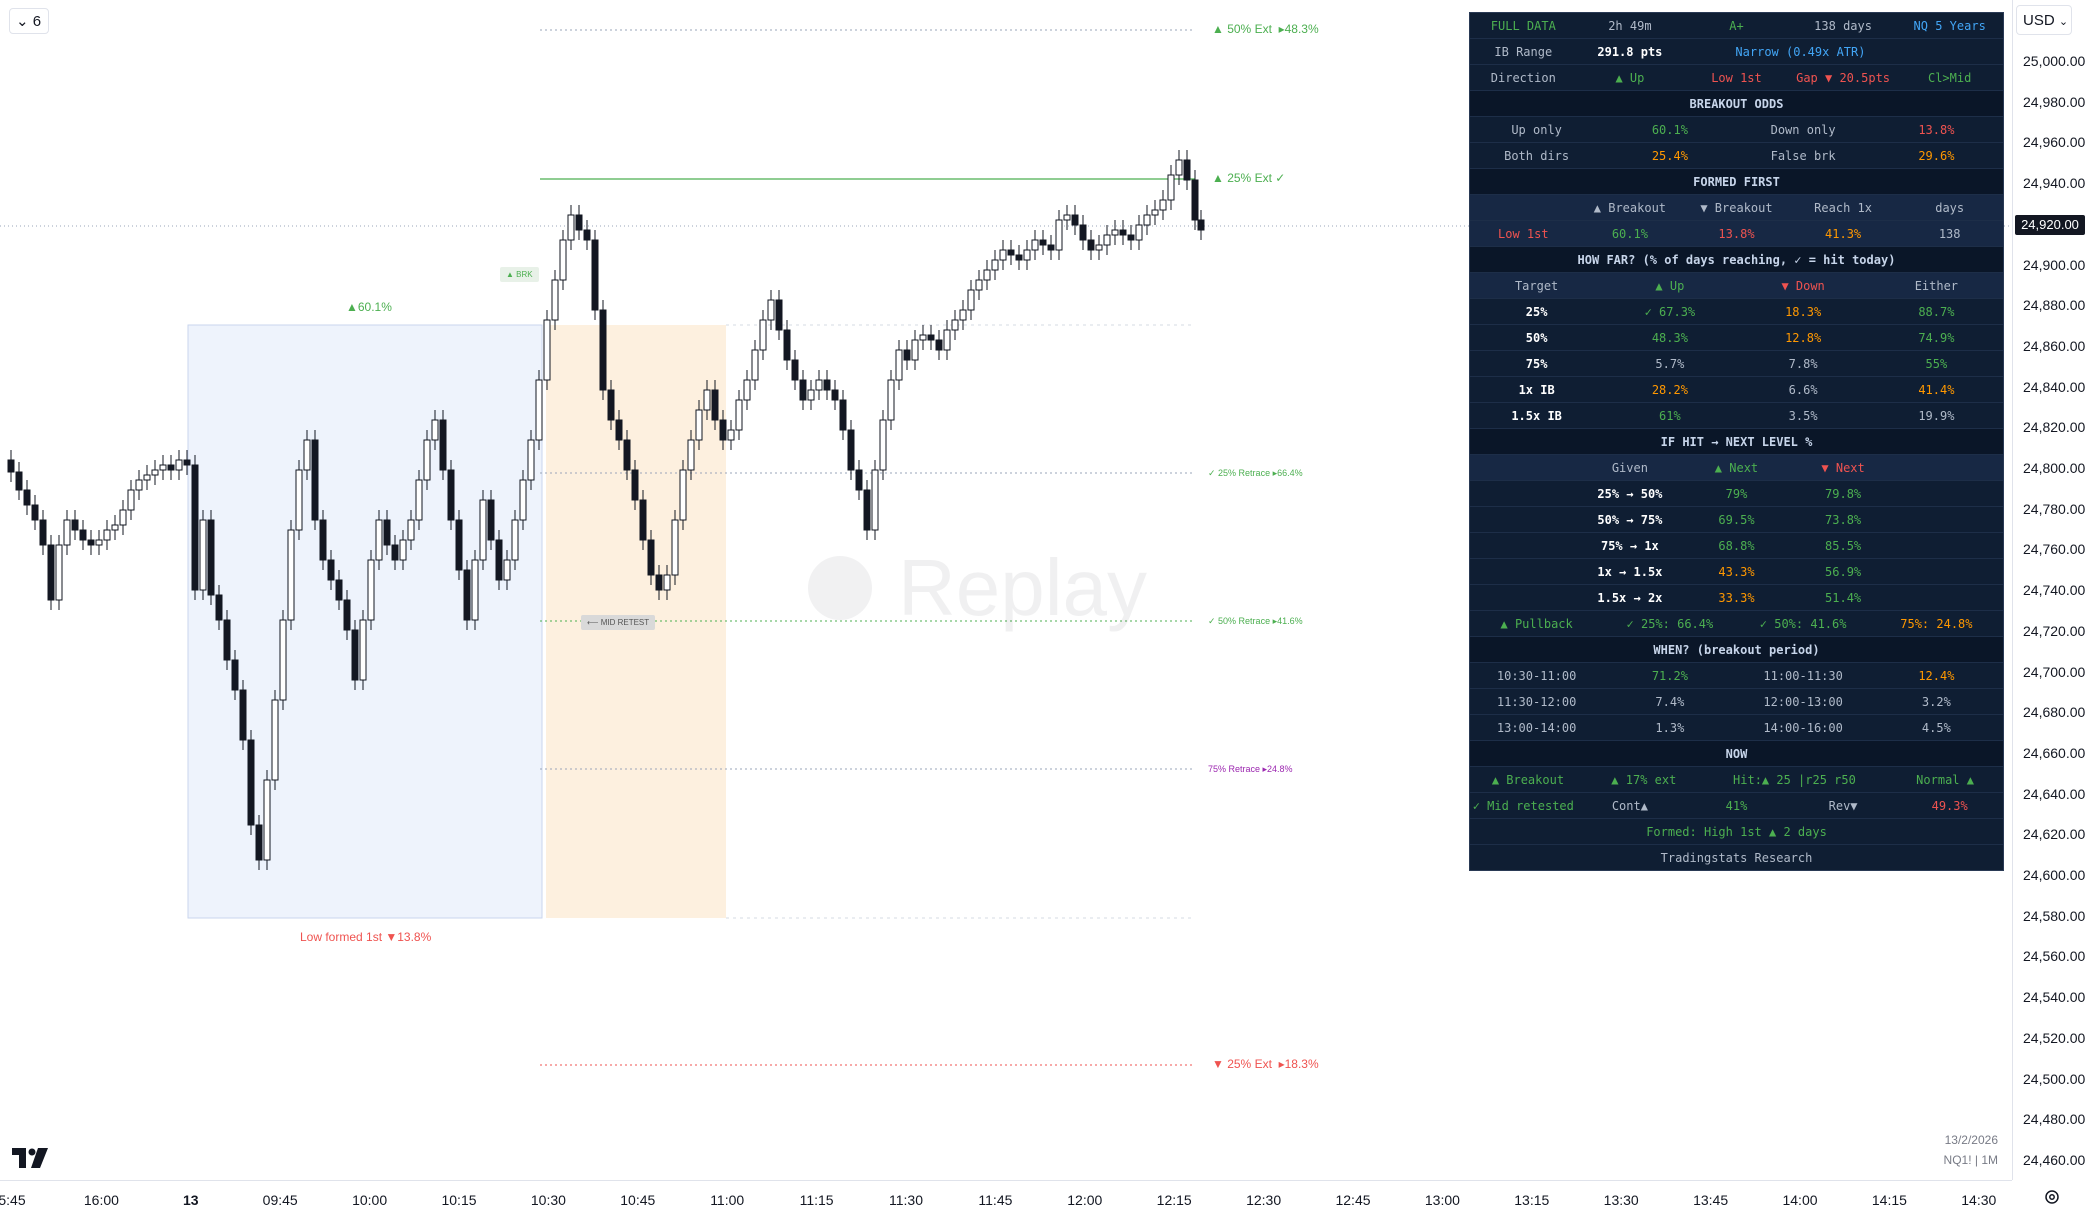  What do you see at coordinates (727, 1200) in the screenshot?
I see `time-tick-label: 11:00` at bounding box center [727, 1200].